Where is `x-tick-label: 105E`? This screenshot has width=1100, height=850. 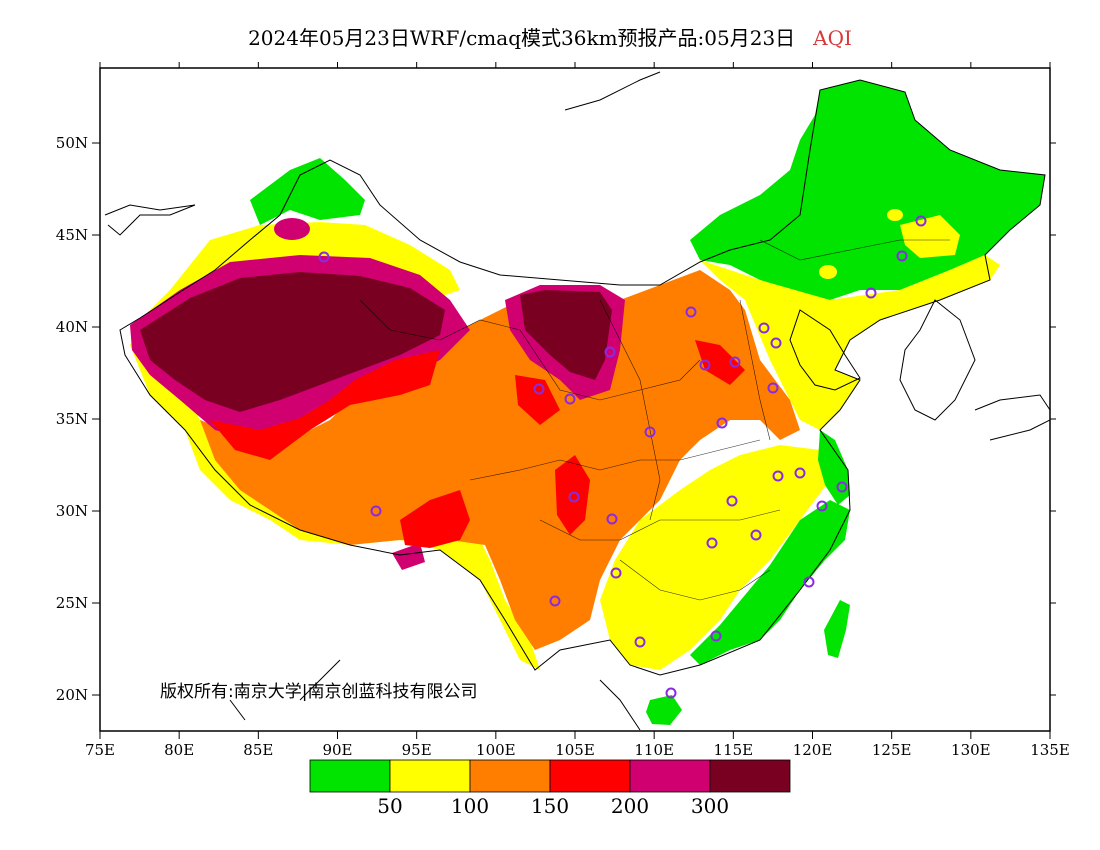 x-tick-label: 105E is located at coordinates (575, 750).